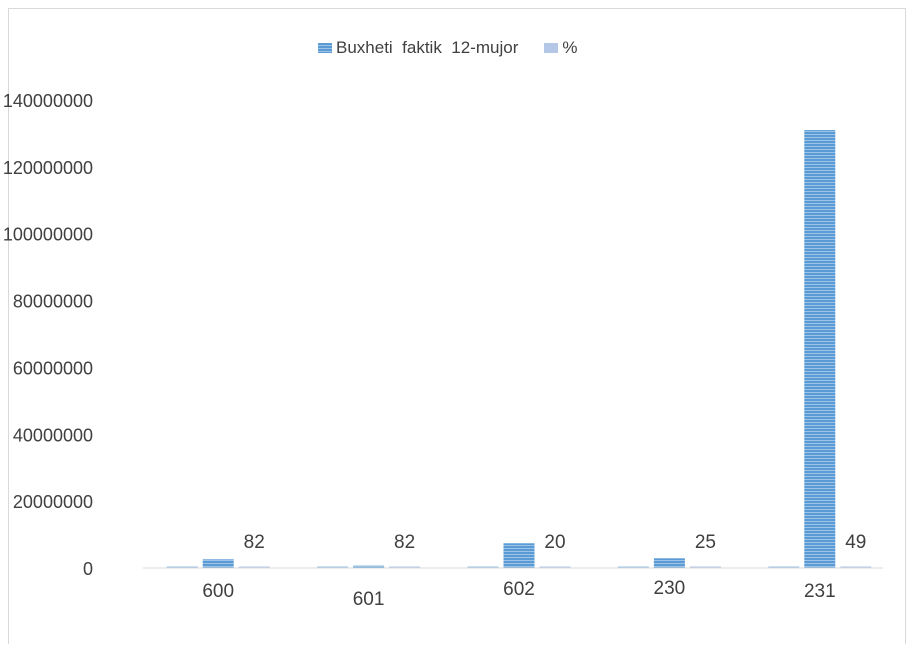  Describe the element at coordinates (53, 368) in the screenshot. I see `y-tick-label: 60000000` at that location.